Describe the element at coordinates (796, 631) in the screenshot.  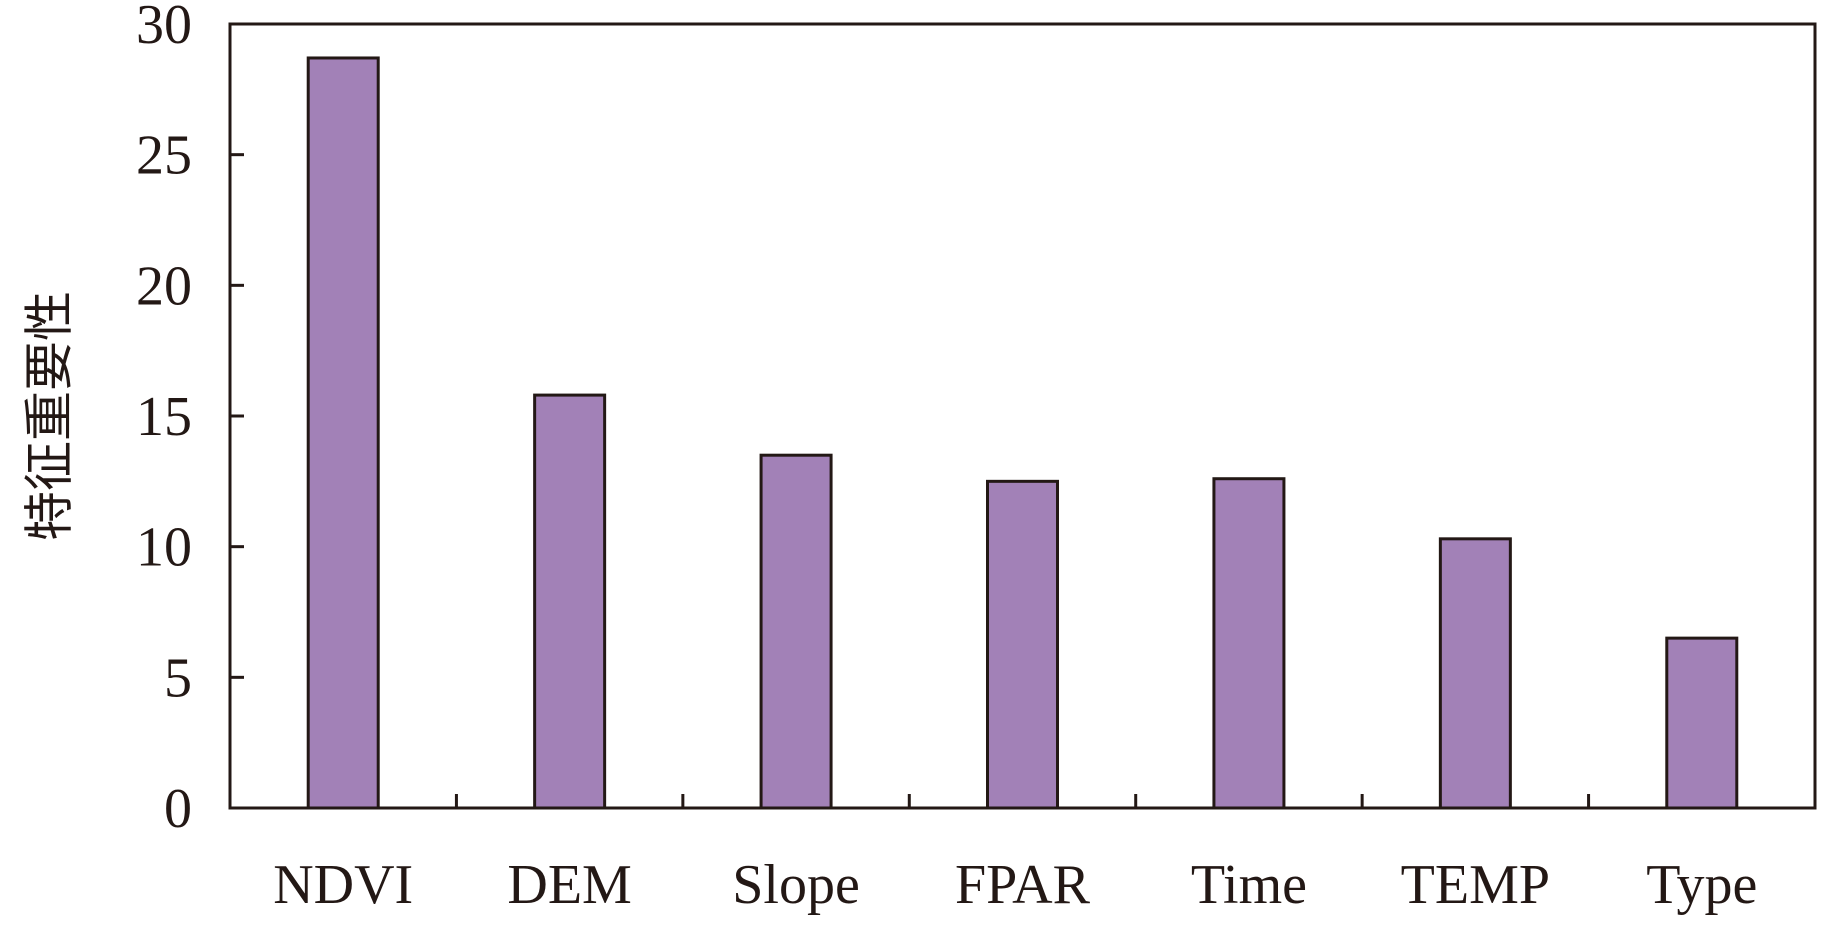
I see `bar-slope` at that location.